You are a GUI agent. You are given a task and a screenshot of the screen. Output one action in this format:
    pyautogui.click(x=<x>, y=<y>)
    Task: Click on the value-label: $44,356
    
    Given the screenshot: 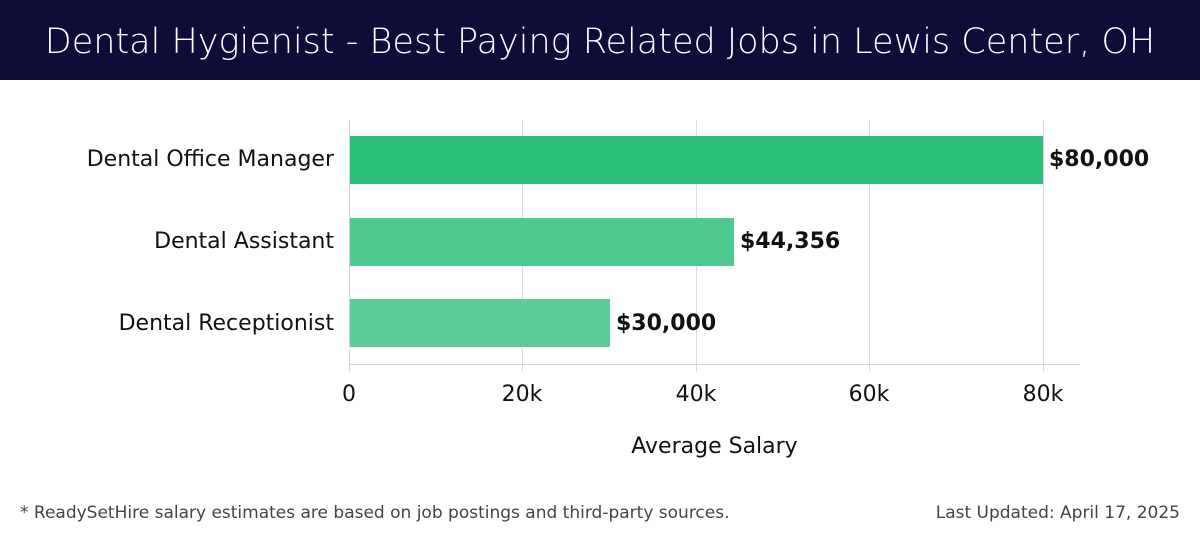 What is the action you would take?
    pyautogui.click(x=790, y=241)
    